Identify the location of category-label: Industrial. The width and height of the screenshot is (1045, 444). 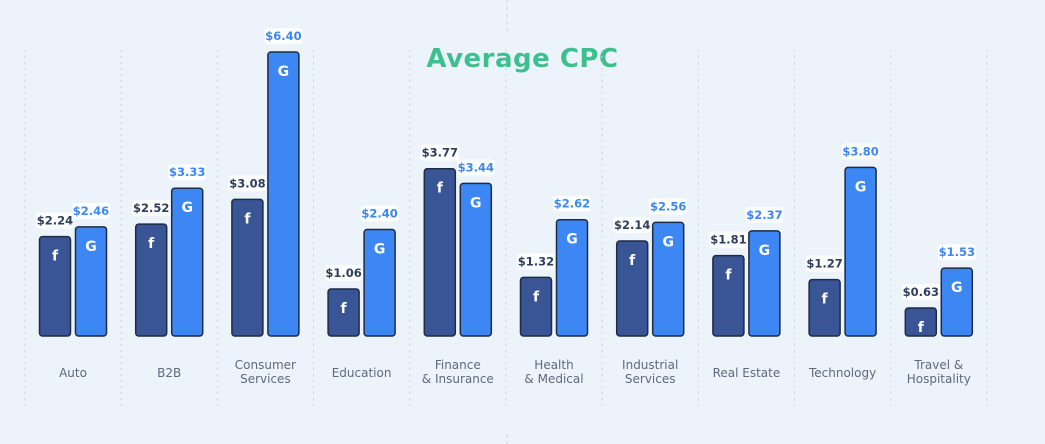
(650, 365).